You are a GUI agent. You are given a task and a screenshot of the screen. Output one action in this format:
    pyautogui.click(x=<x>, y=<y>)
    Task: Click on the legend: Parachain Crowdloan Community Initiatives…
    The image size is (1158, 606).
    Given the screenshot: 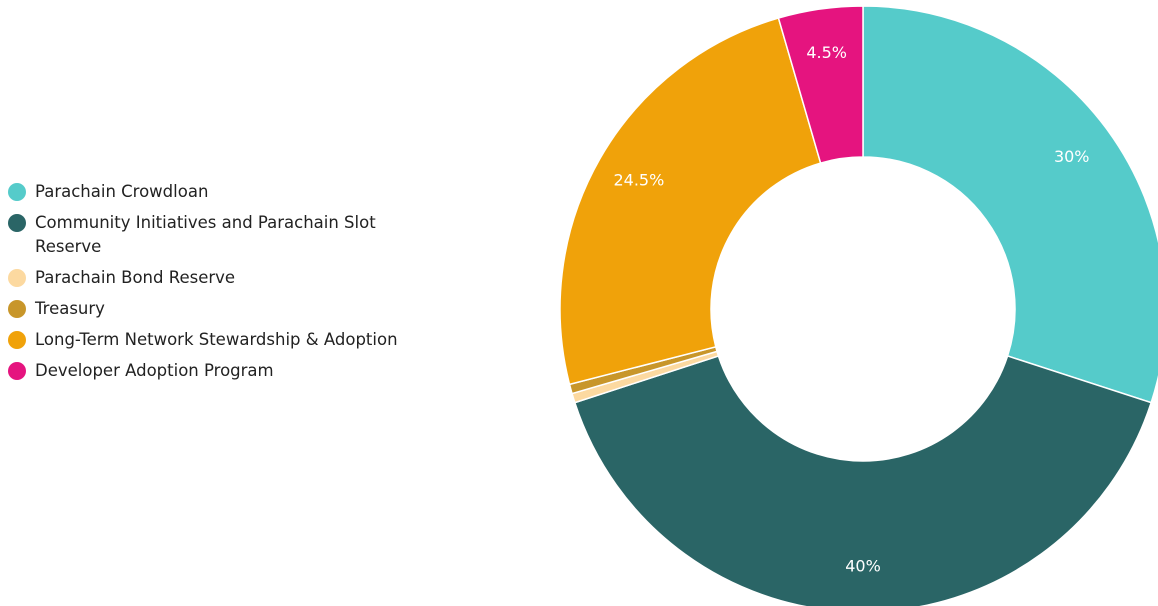 What is the action you would take?
    pyautogui.click(x=223, y=285)
    